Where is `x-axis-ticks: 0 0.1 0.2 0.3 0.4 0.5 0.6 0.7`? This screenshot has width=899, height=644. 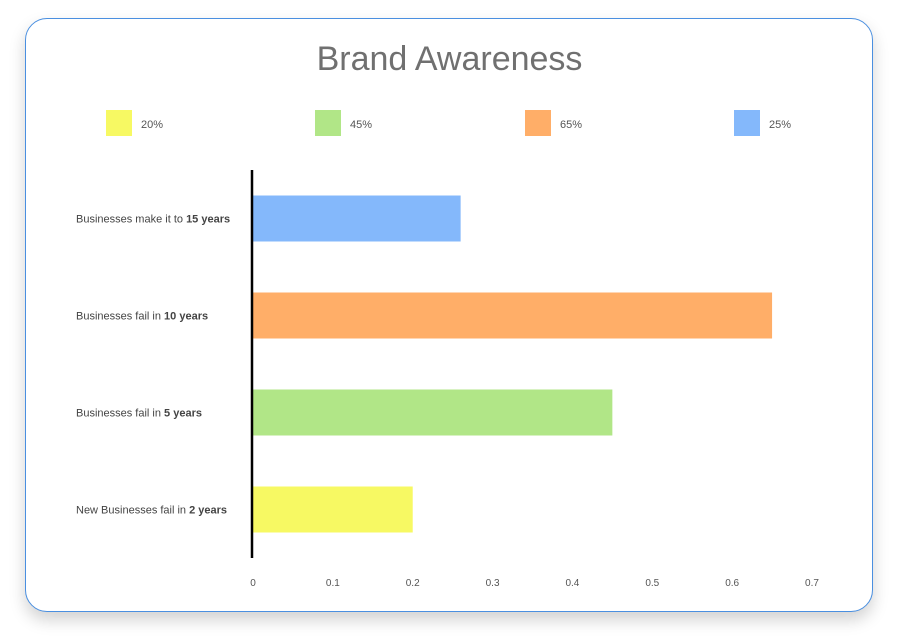
x-axis-ticks: 0 0.1 0.2 0.3 0.4 0.5 0.6 0.7 is located at coordinates (534, 583).